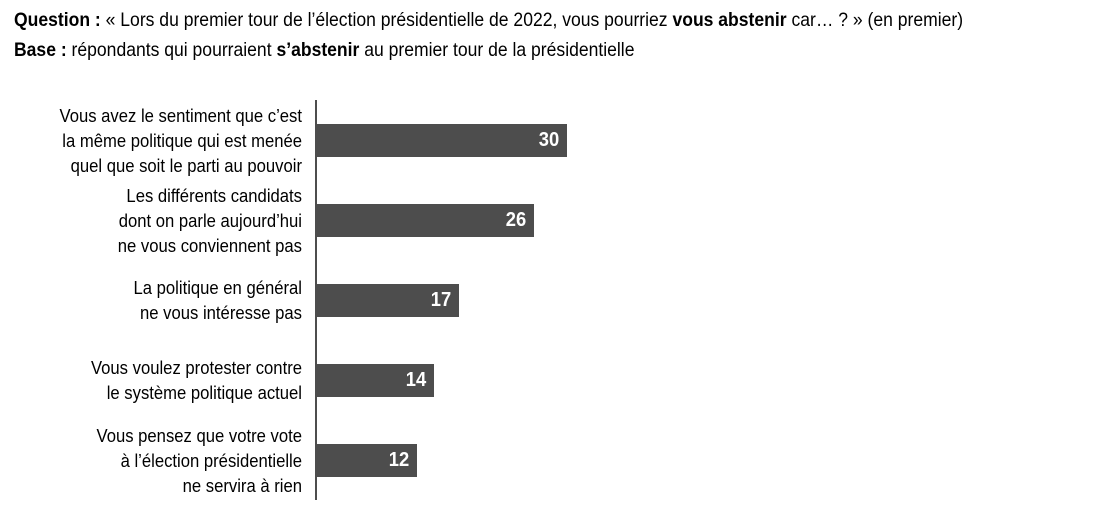  I want to click on question-prefix: Question :, so click(57, 20).